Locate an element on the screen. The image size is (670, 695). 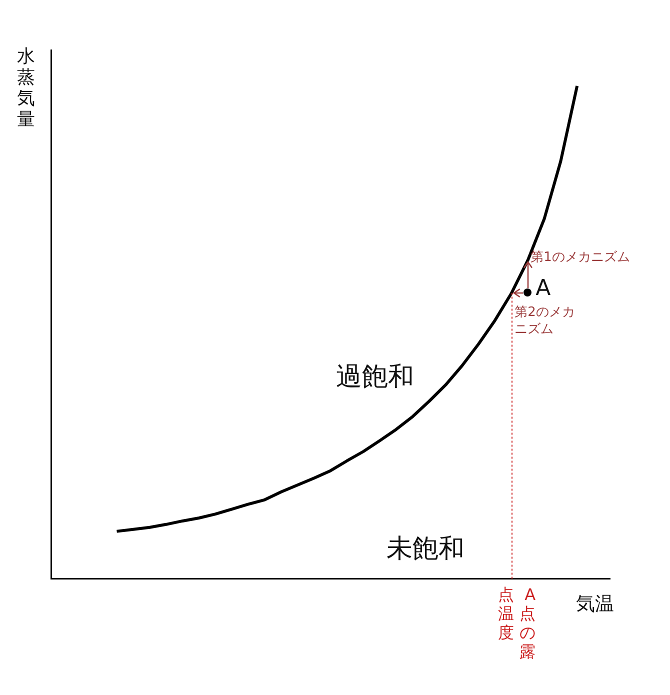
text: A点の露点温度 is located at coordinates (517, 622).